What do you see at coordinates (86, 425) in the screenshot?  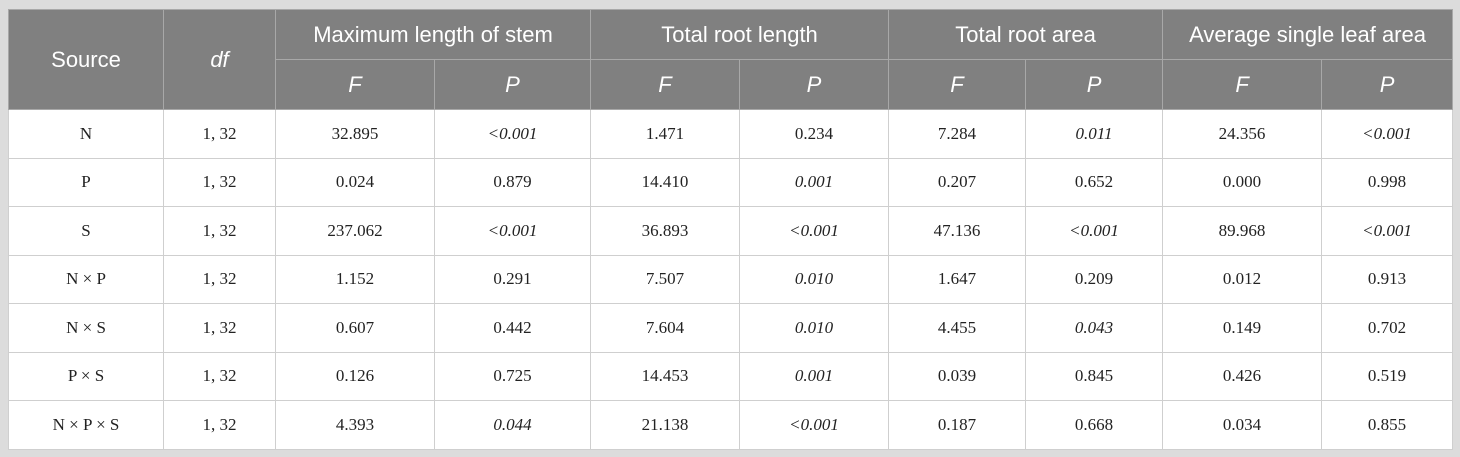 I see `source-cell: N × P × S` at bounding box center [86, 425].